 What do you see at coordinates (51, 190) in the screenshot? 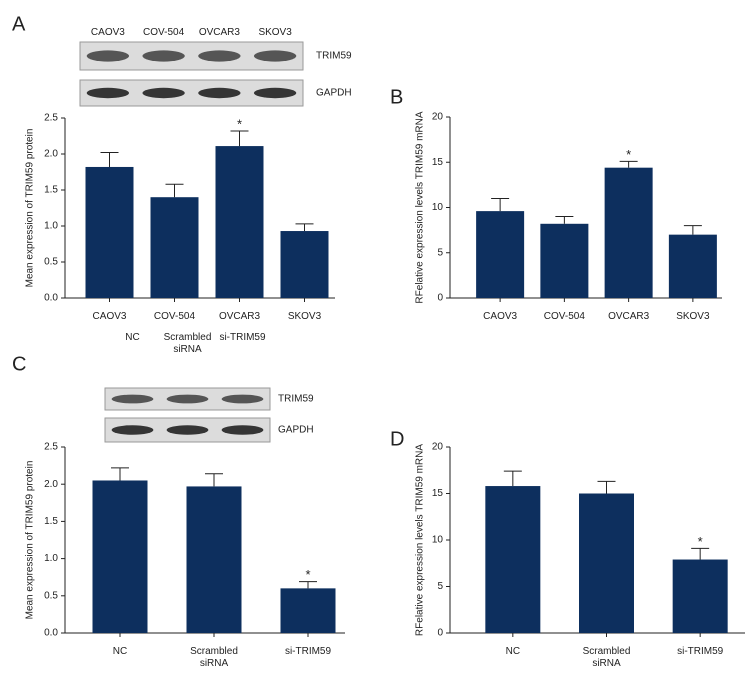
I see `y-tick-label: 1.5` at bounding box center [51, 190].